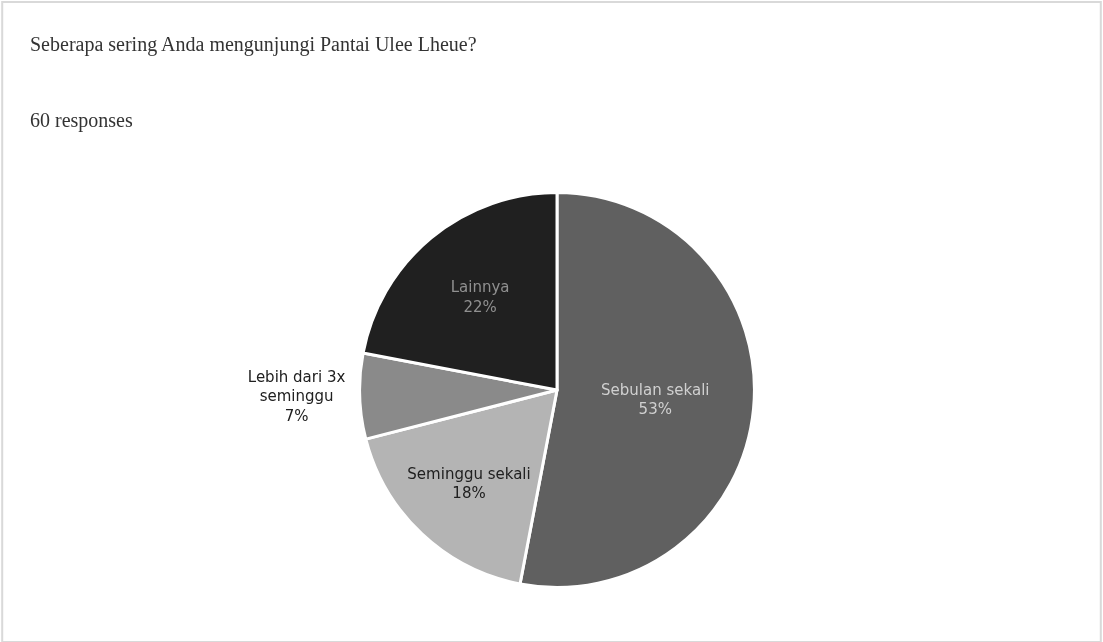 The height and width of the screenshot is (642, 1103). Describe the element at coordinates (655, 389) in the screenshot. I see `slice-label: Sebulan sekali` at that location.